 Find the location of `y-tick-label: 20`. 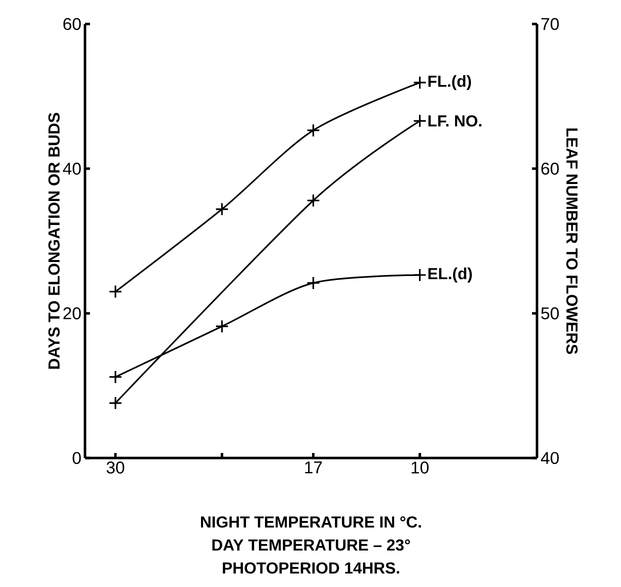

y-tick-label: 20 is located at coordinates (72, 313).